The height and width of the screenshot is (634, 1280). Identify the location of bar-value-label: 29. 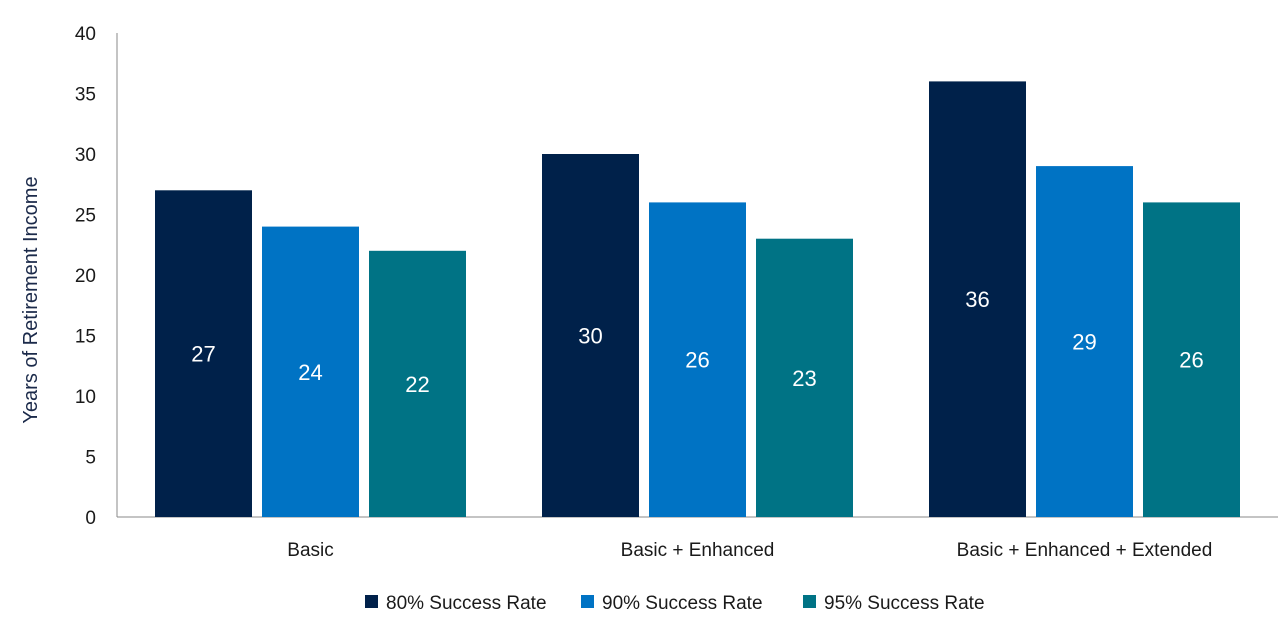
(1084, 342).